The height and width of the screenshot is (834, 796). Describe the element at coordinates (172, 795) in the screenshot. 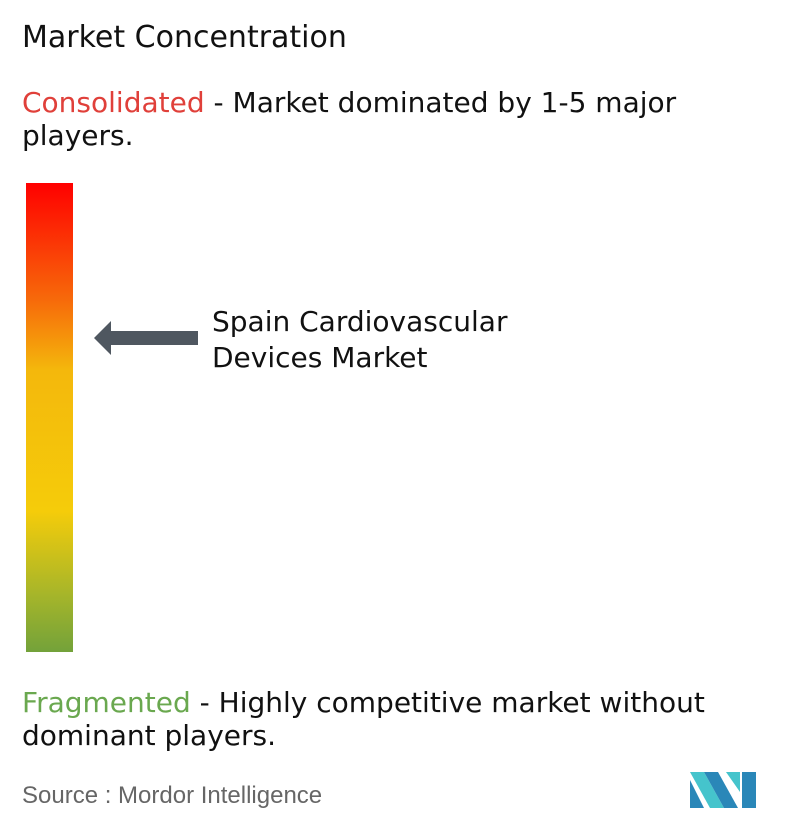

I see `source-text: Source : Mordor Intelligence` at that location.